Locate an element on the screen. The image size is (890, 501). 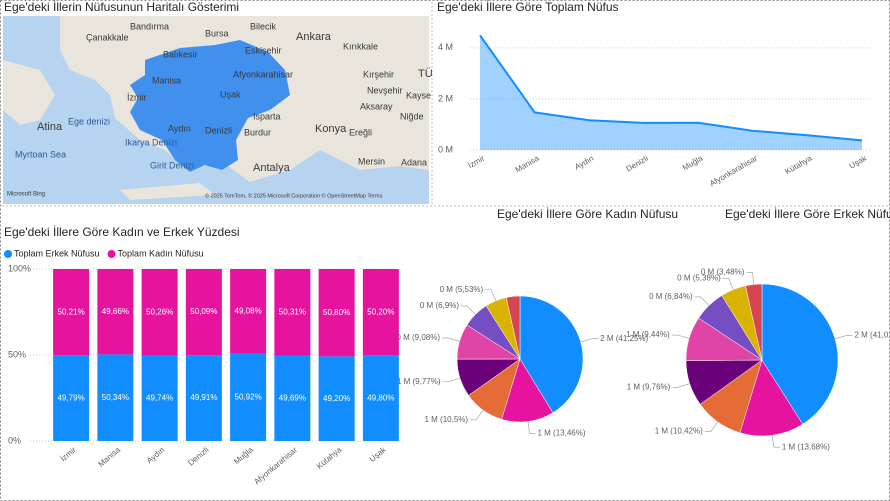
data-label: 49,69% is located at coordinates (292, 397).